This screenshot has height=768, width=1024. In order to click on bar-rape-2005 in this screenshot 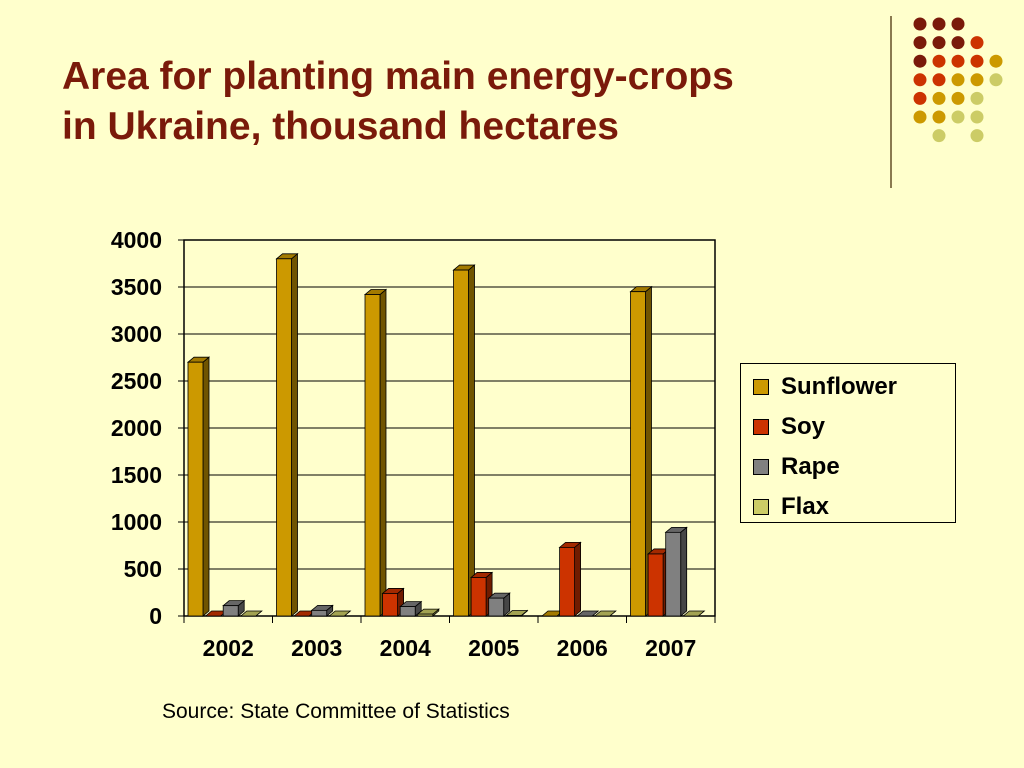, I will do `click(499, 604)`.